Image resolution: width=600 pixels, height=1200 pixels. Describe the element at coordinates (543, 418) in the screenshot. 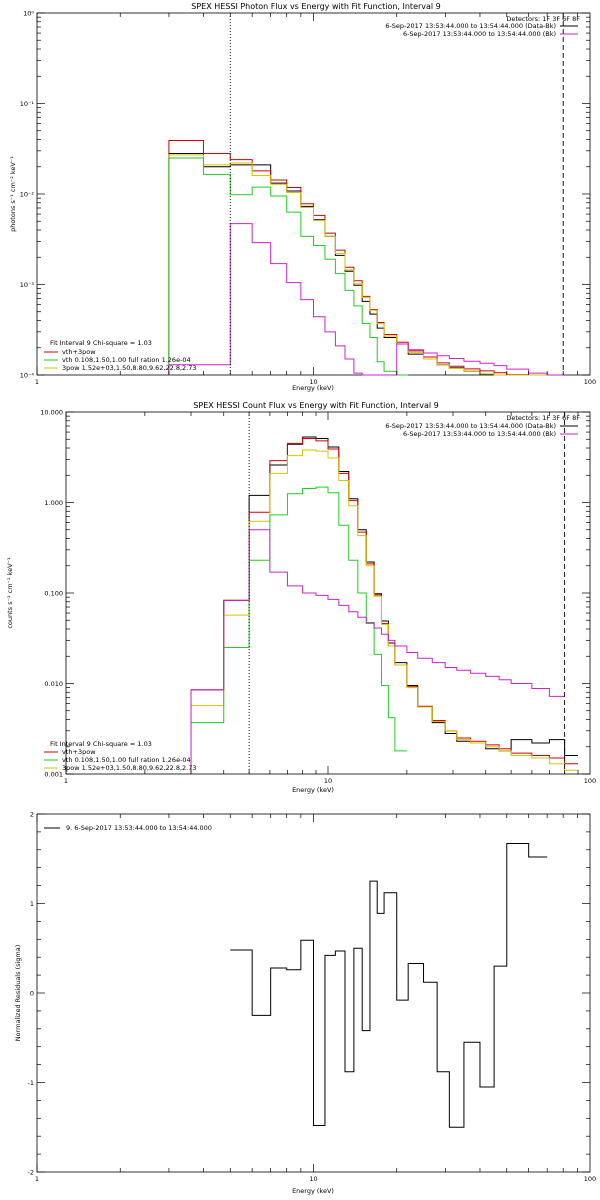

I see `count-flux-detectors-label: Detectors: 1F 3F 6F 8F` at that location.